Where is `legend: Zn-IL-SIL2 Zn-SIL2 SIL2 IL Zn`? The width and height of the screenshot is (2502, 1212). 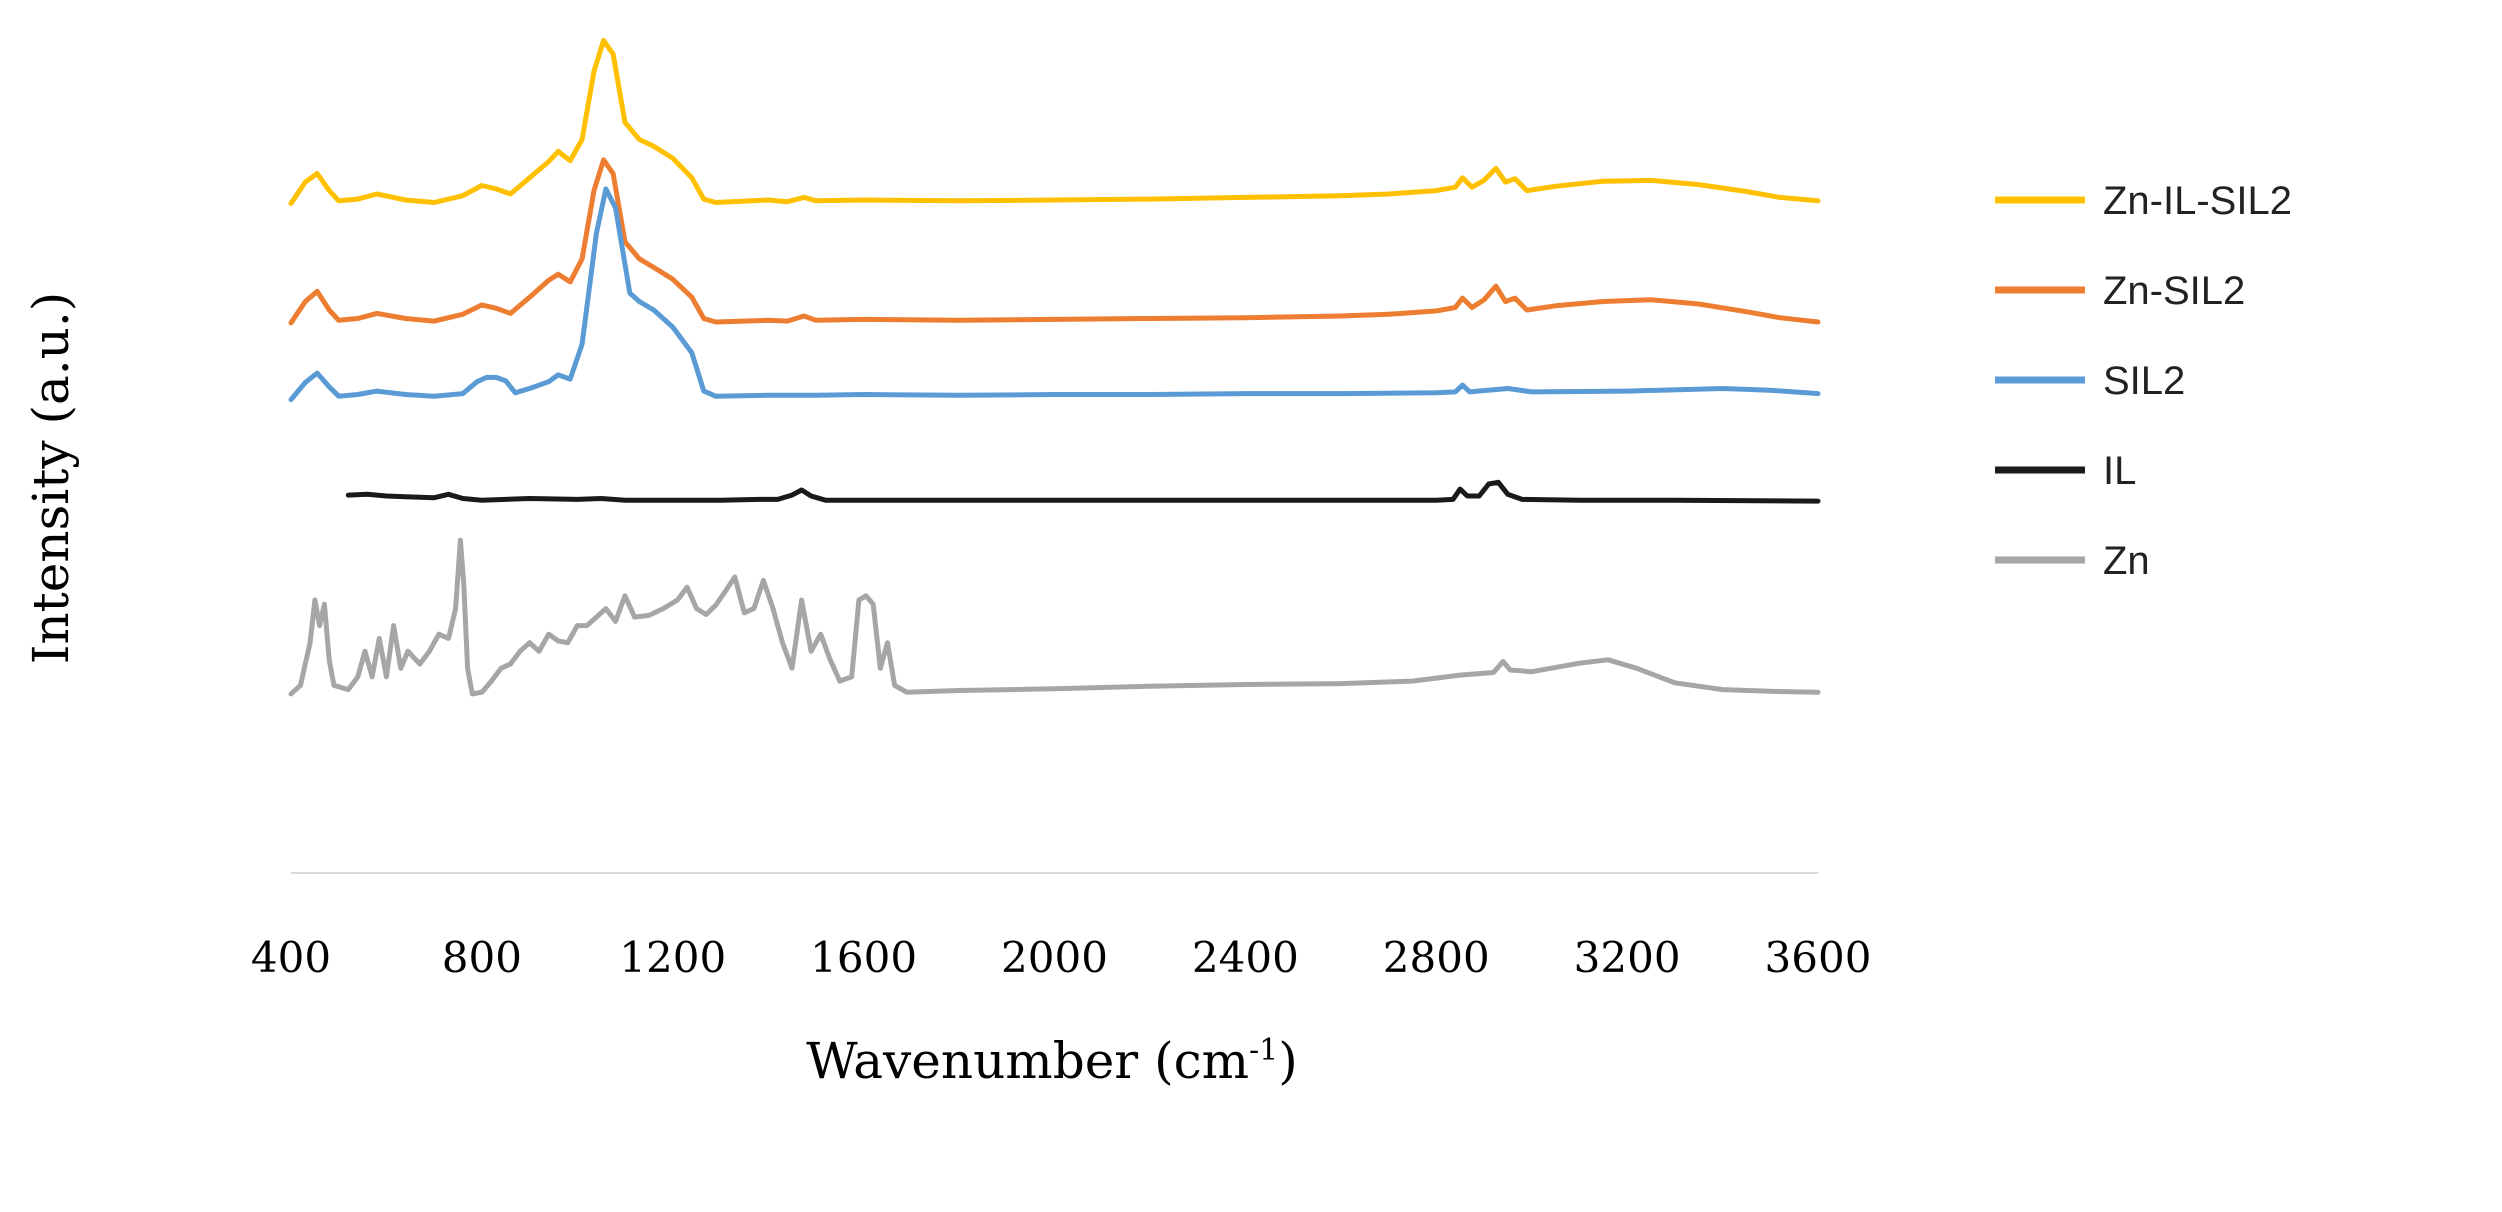
legend: Zn-IL-SIL2 Zn-SIL2 SIL2 IL Zn is located at coordinates (2143, 381).